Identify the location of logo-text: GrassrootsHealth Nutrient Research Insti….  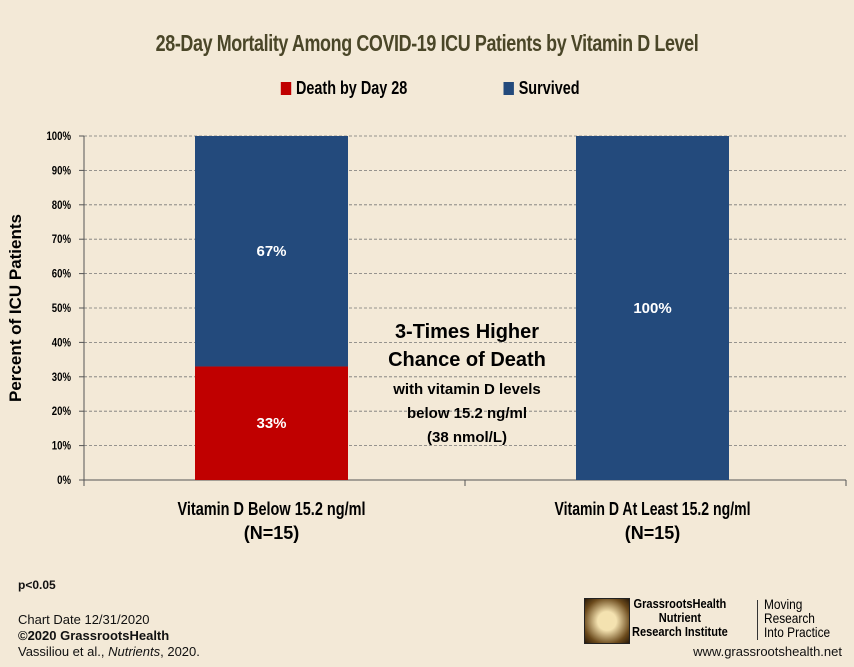
(680, 618).